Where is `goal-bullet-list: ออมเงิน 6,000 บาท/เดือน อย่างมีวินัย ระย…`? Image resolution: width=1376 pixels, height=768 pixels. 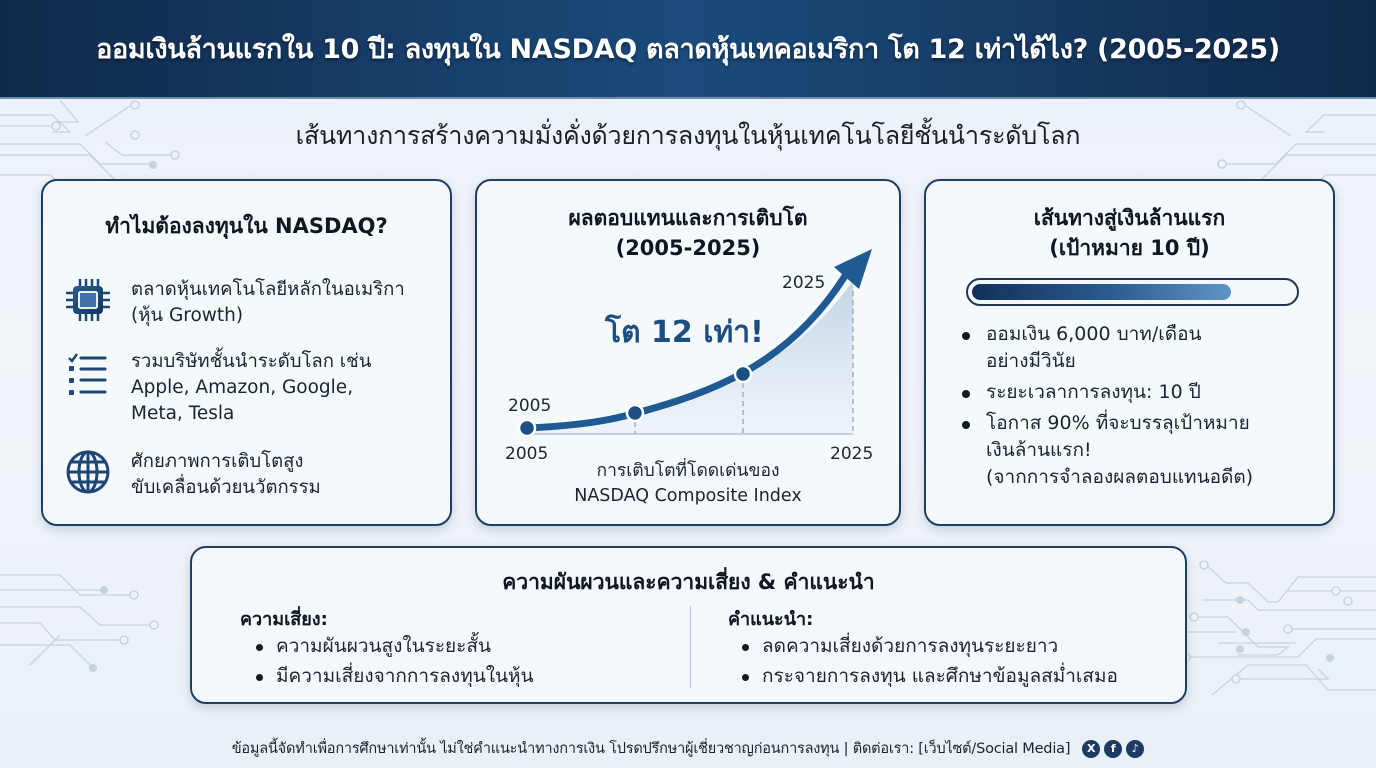
goal-bullet-list: ออมเงิน 6,000 บาท/เดือน อย่างมีวินัย ระย… is located at coordinates (1106, 408).